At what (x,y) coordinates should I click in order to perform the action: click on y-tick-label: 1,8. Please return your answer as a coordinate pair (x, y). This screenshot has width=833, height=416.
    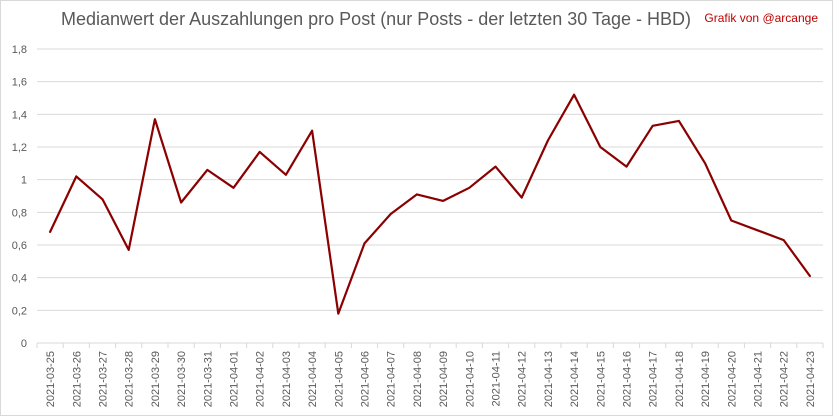
    Looking at the image, I should click on (19, 50).